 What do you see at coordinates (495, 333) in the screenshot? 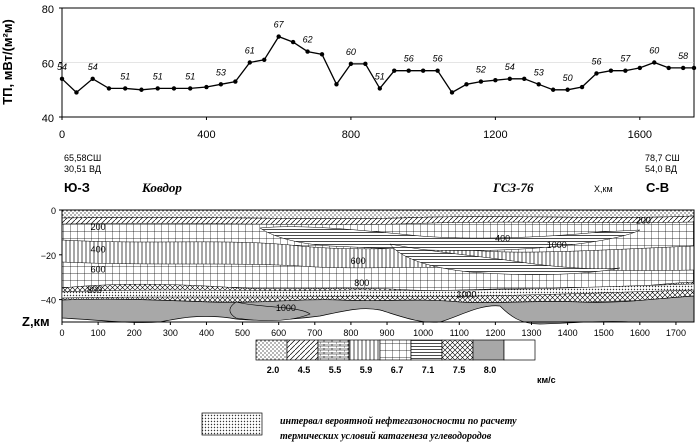
I see `section-x-tick-label: 1200` at bounding box center [495, 333].